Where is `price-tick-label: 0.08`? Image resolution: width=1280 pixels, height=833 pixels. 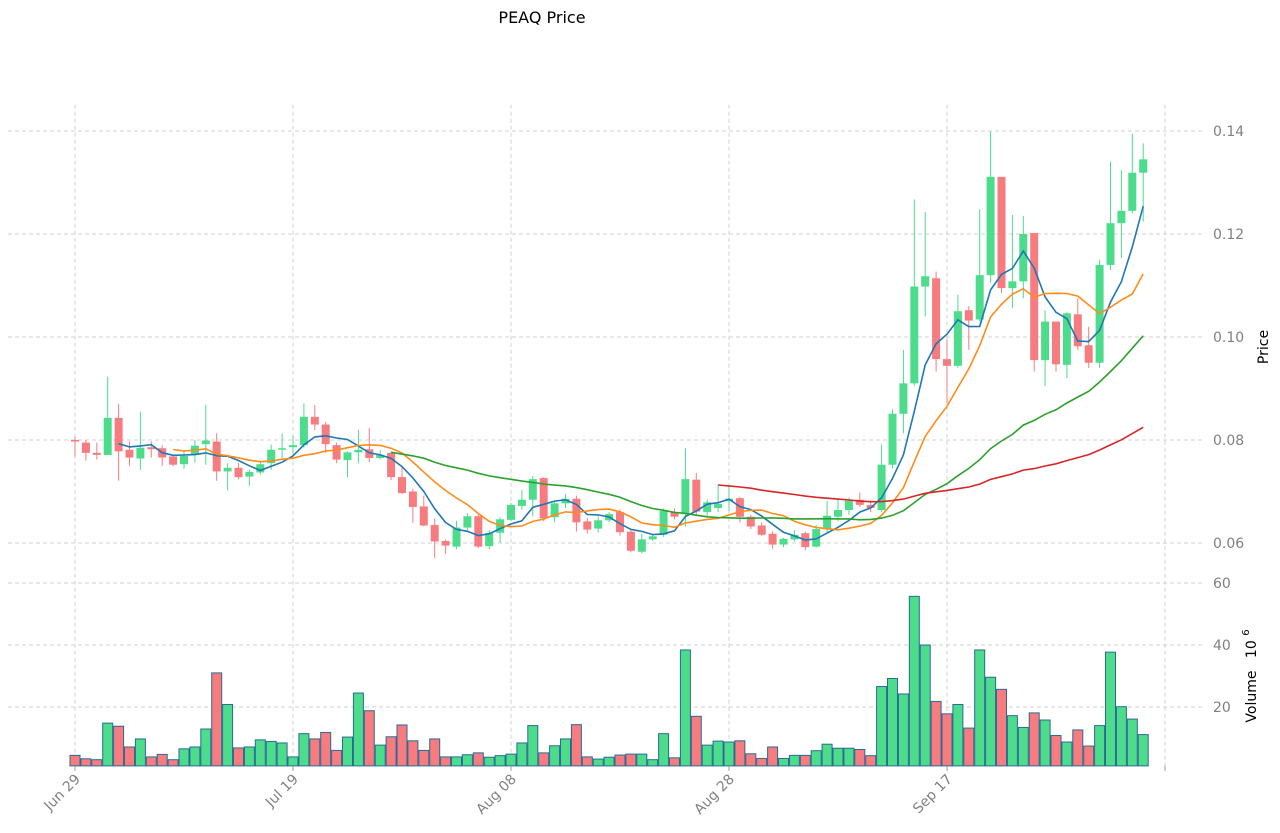
price-tick-label: 0.08 is located at coordinates (1228, 441).